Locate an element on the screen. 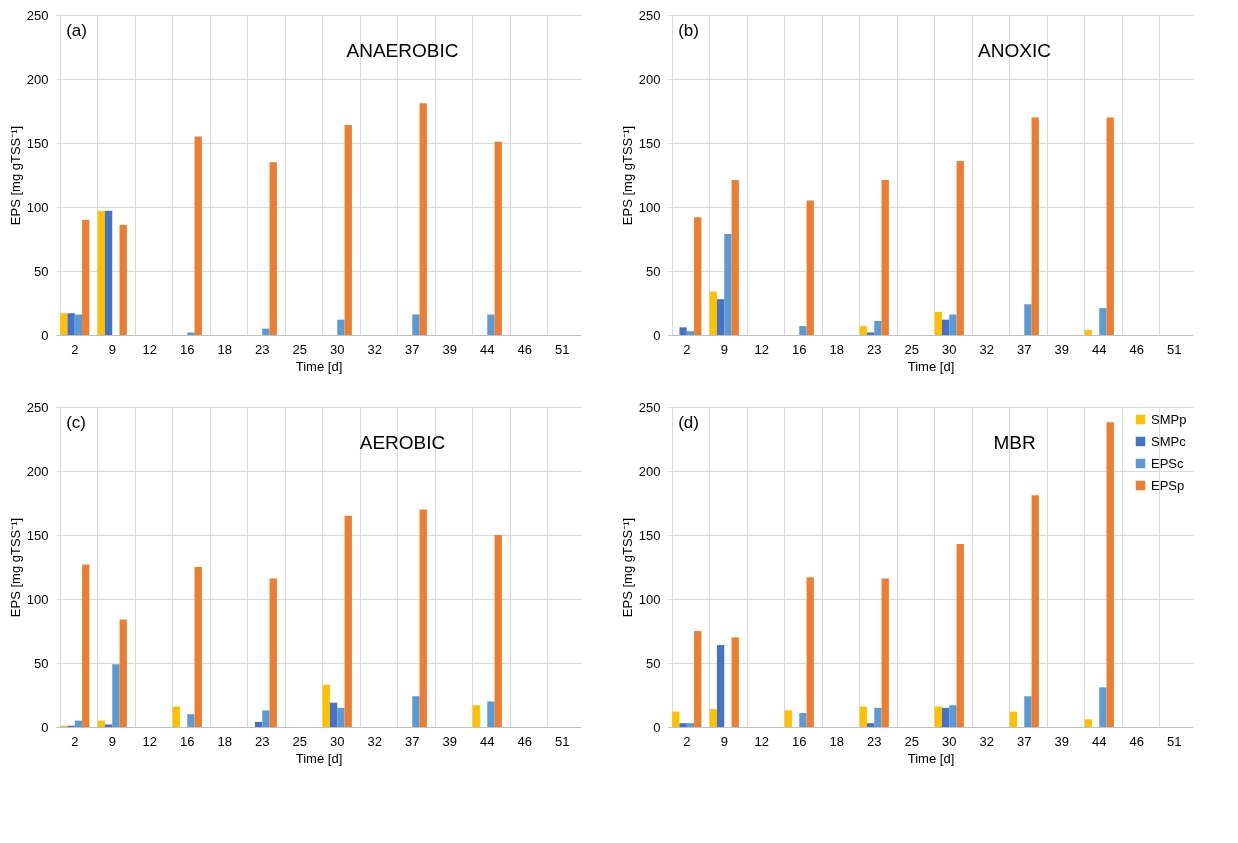 The width and height of the screenshot is (1238, 843). legend-label: EPSp is located at coordinates (1168, 485).